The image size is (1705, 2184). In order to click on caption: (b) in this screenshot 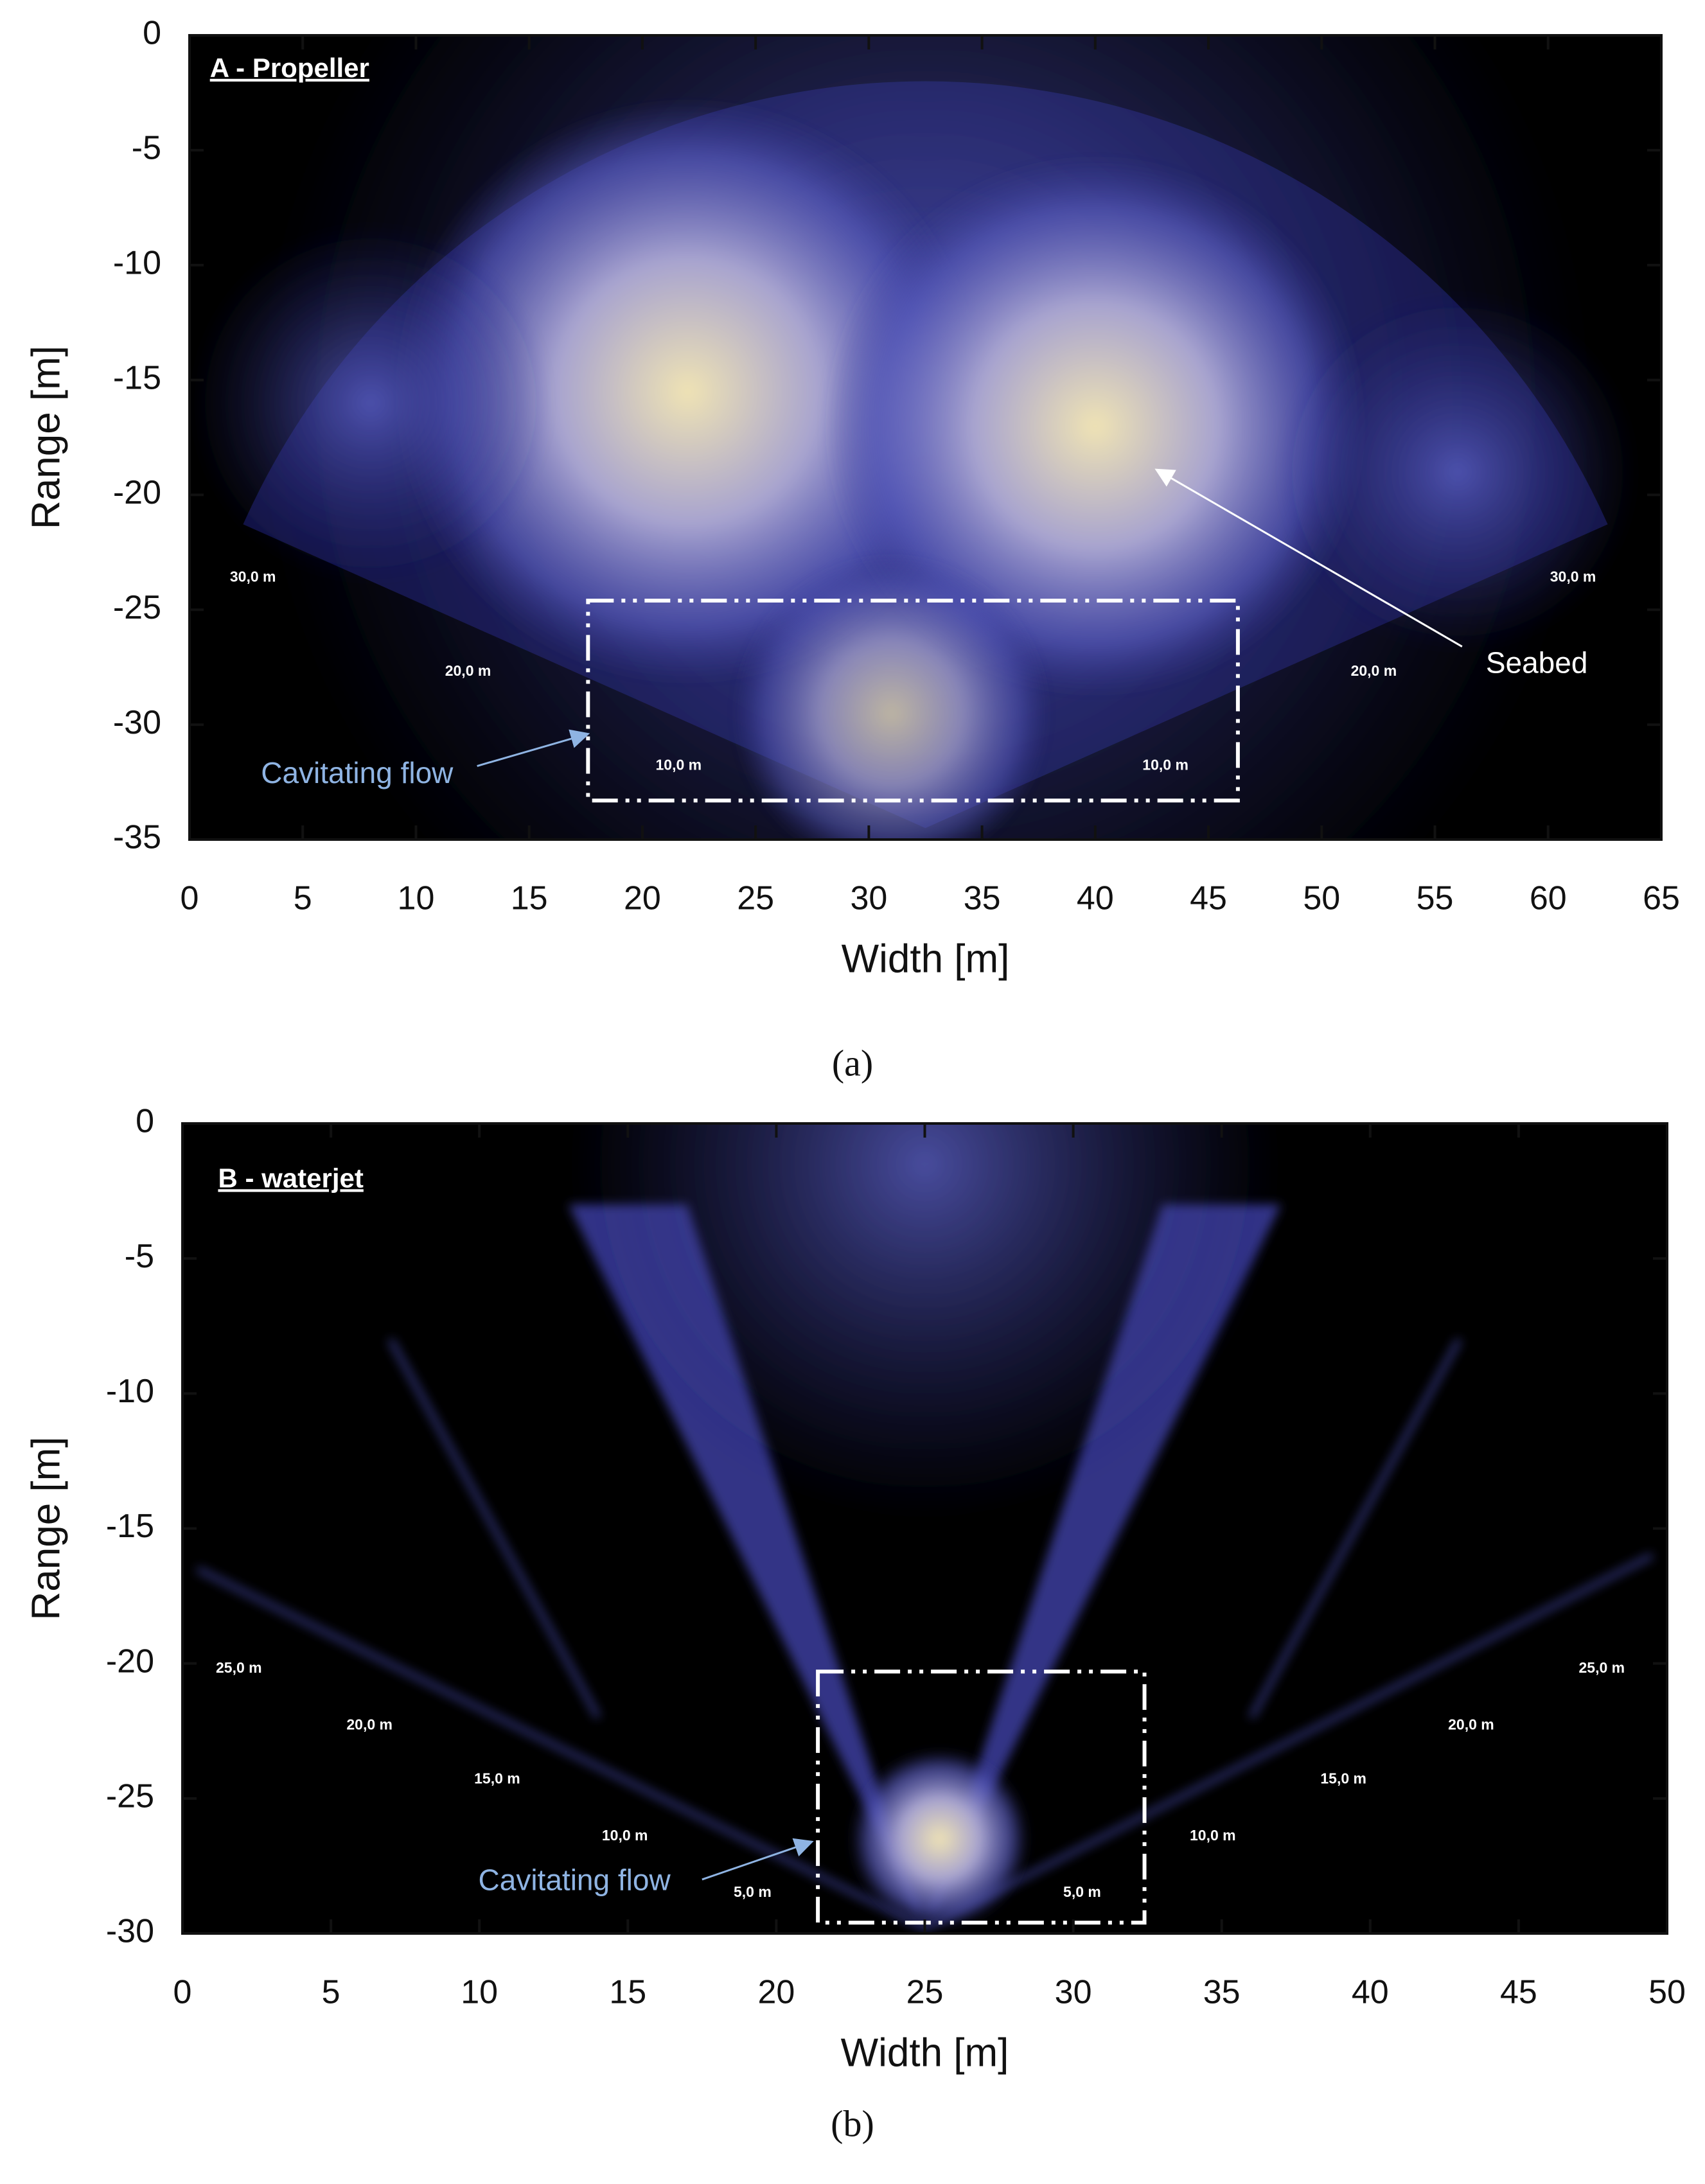, I will do `click(852, 2123)`.